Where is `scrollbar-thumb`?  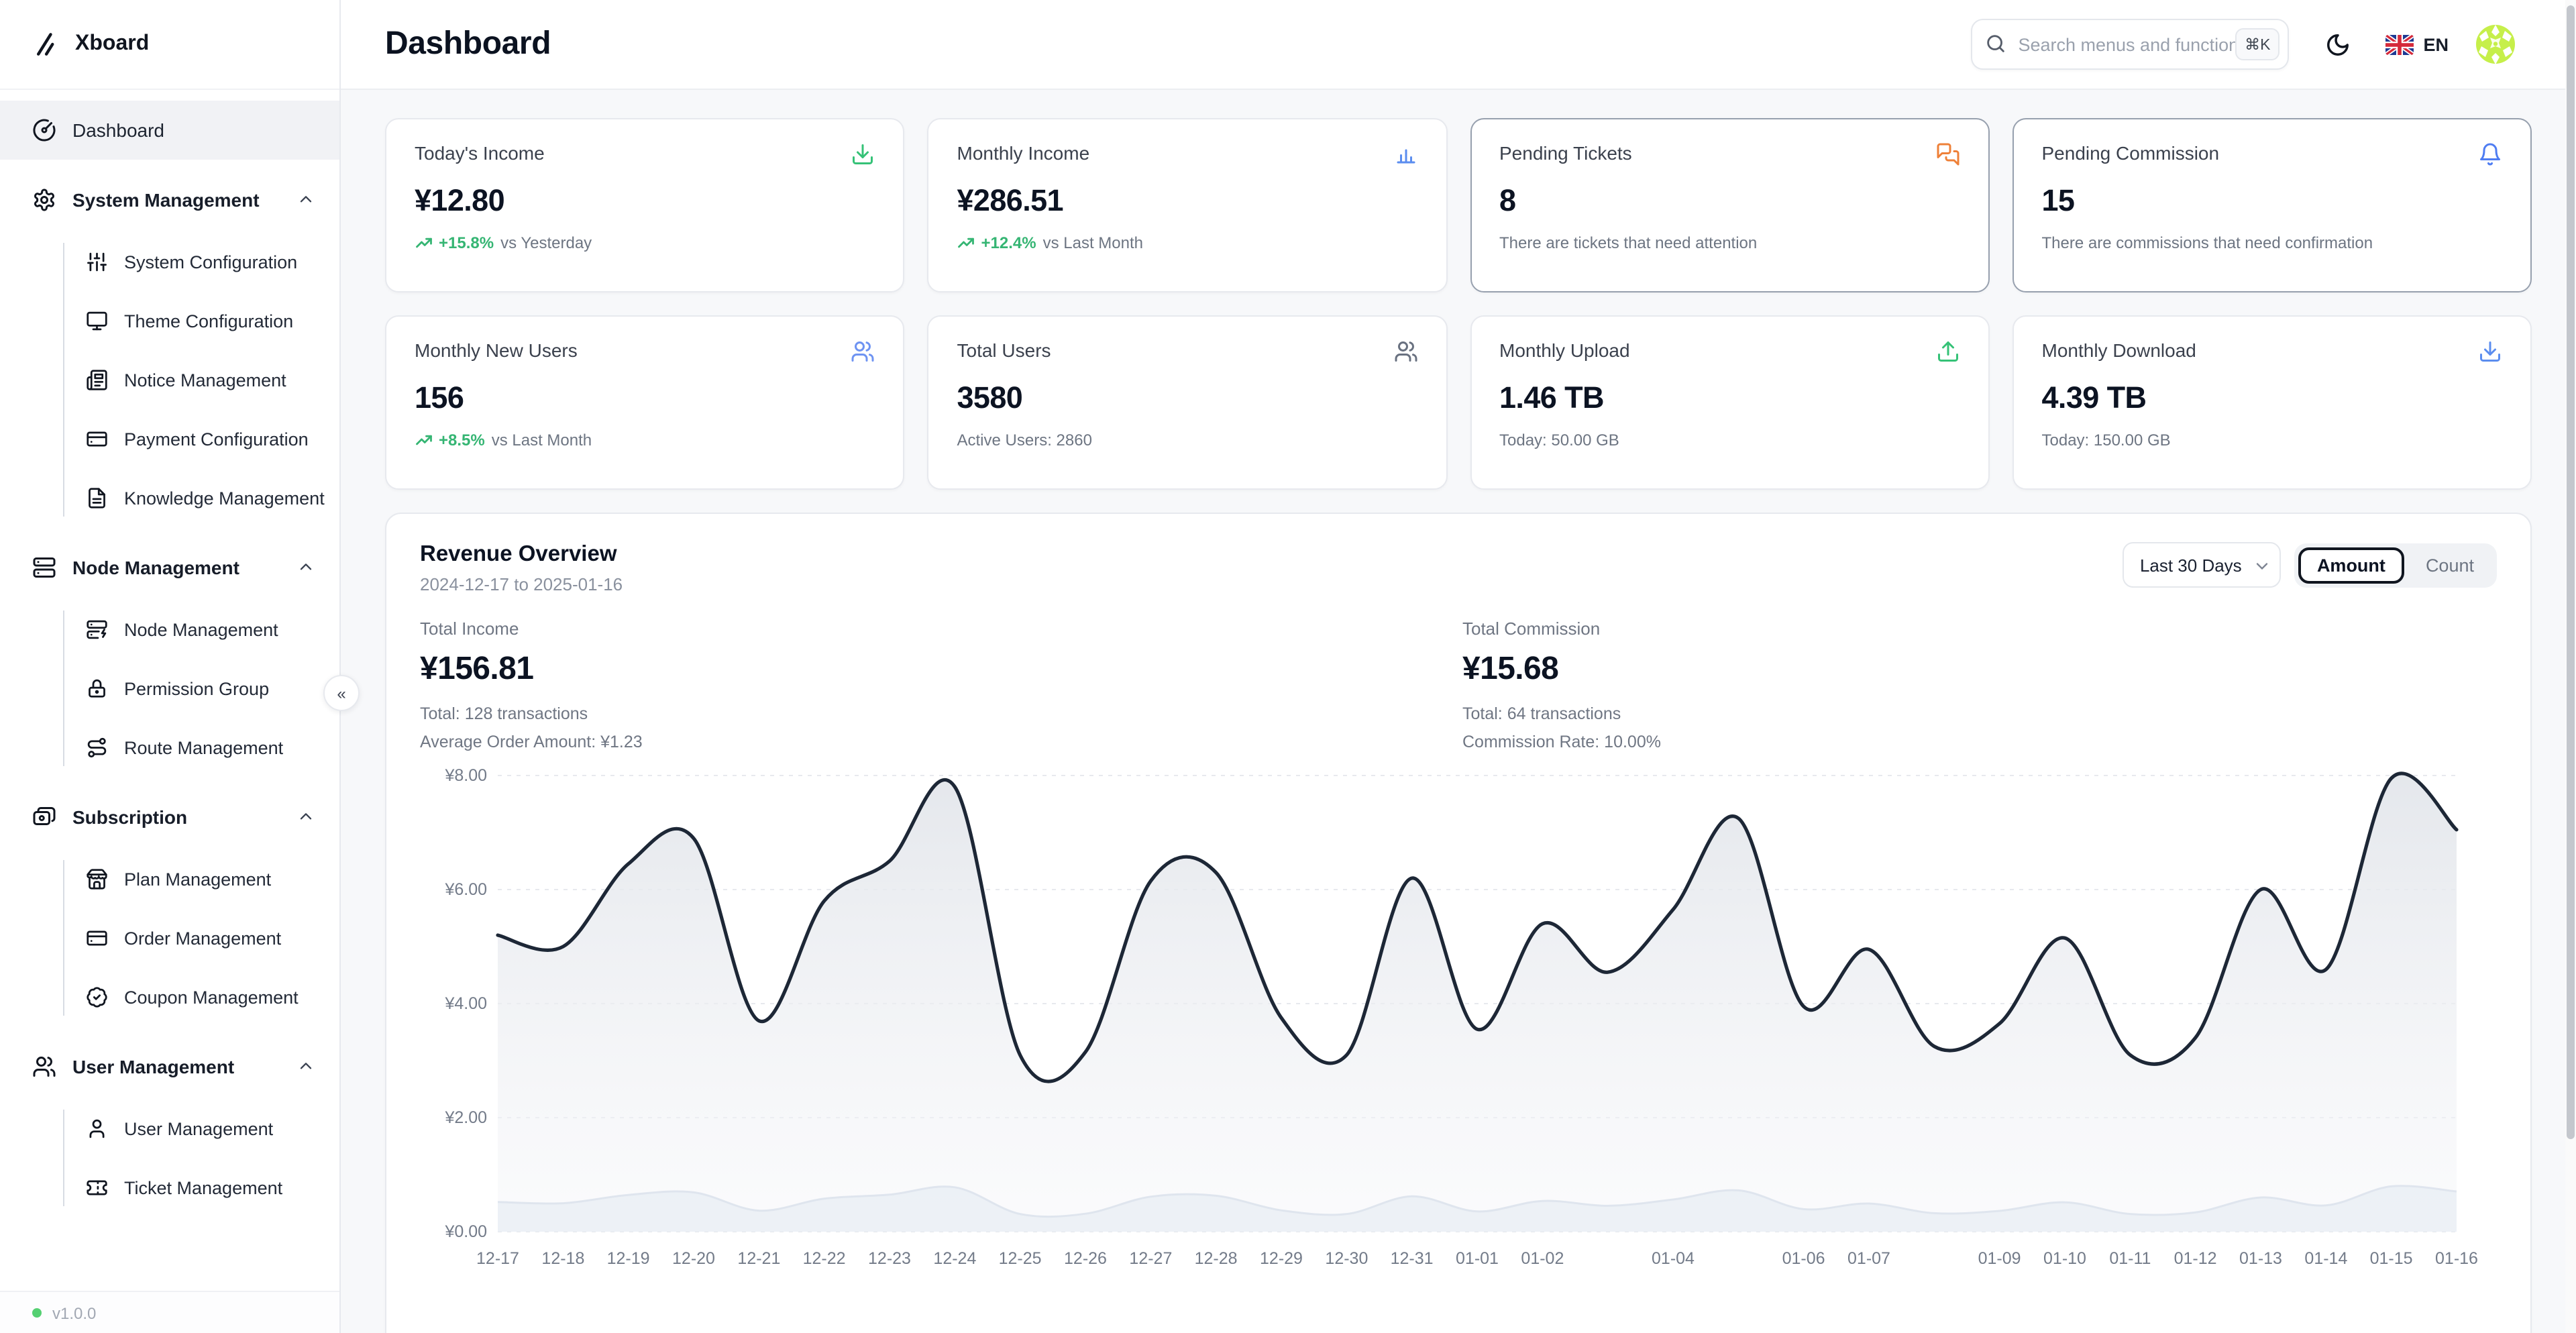
scrollbar-thumb is located at coordinates (2571, 572).